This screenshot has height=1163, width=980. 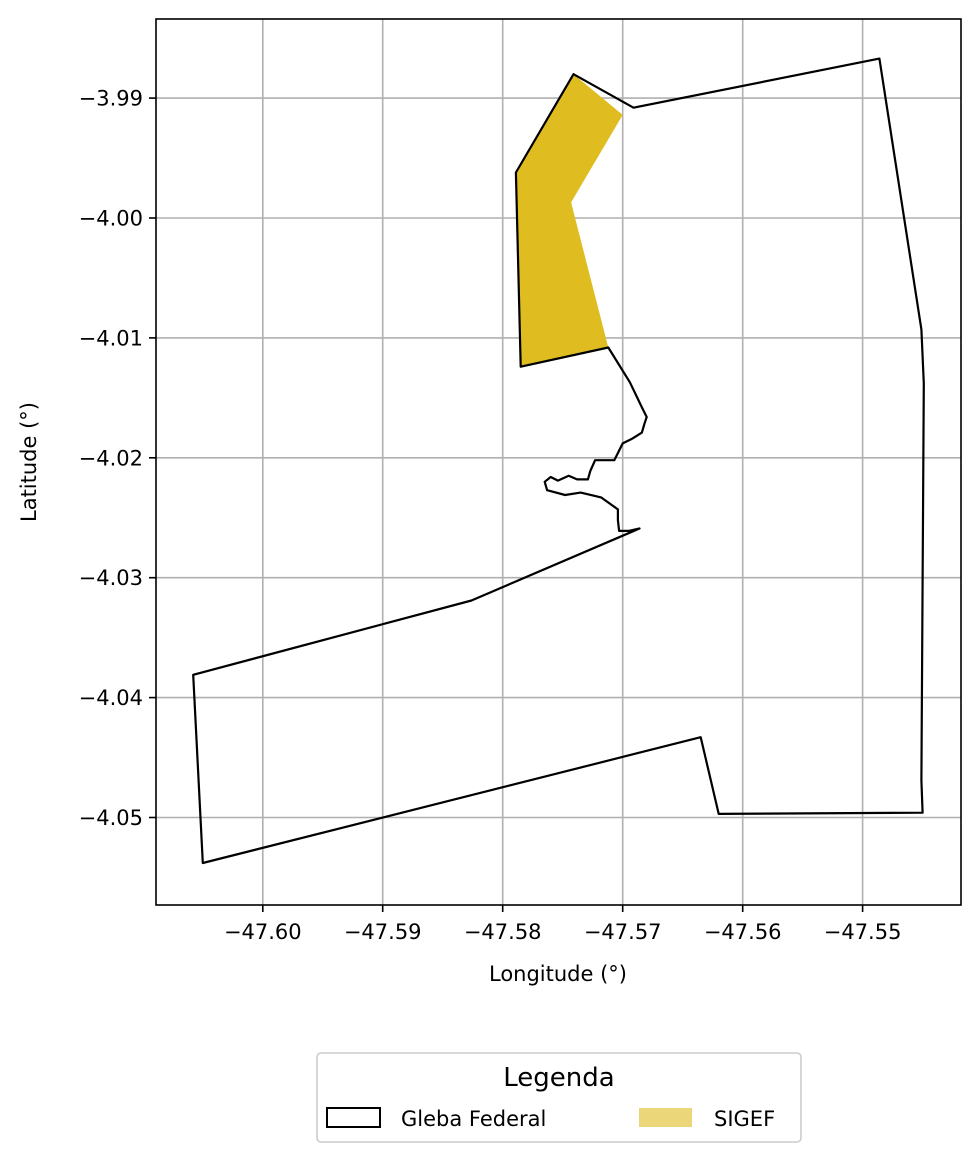 What do you see at coordinates (111, 338) in the screenshot?
I see `y-tick-label: −4.01` at bounding box center [111, 338].